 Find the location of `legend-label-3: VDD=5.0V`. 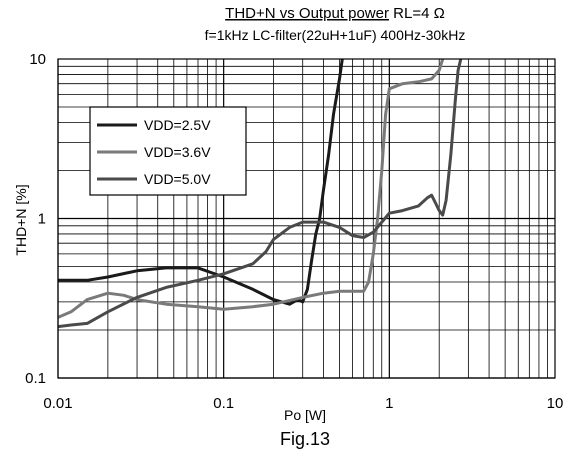

legend-label-3: VDD=5.0V is located at coordinates (177, 179).